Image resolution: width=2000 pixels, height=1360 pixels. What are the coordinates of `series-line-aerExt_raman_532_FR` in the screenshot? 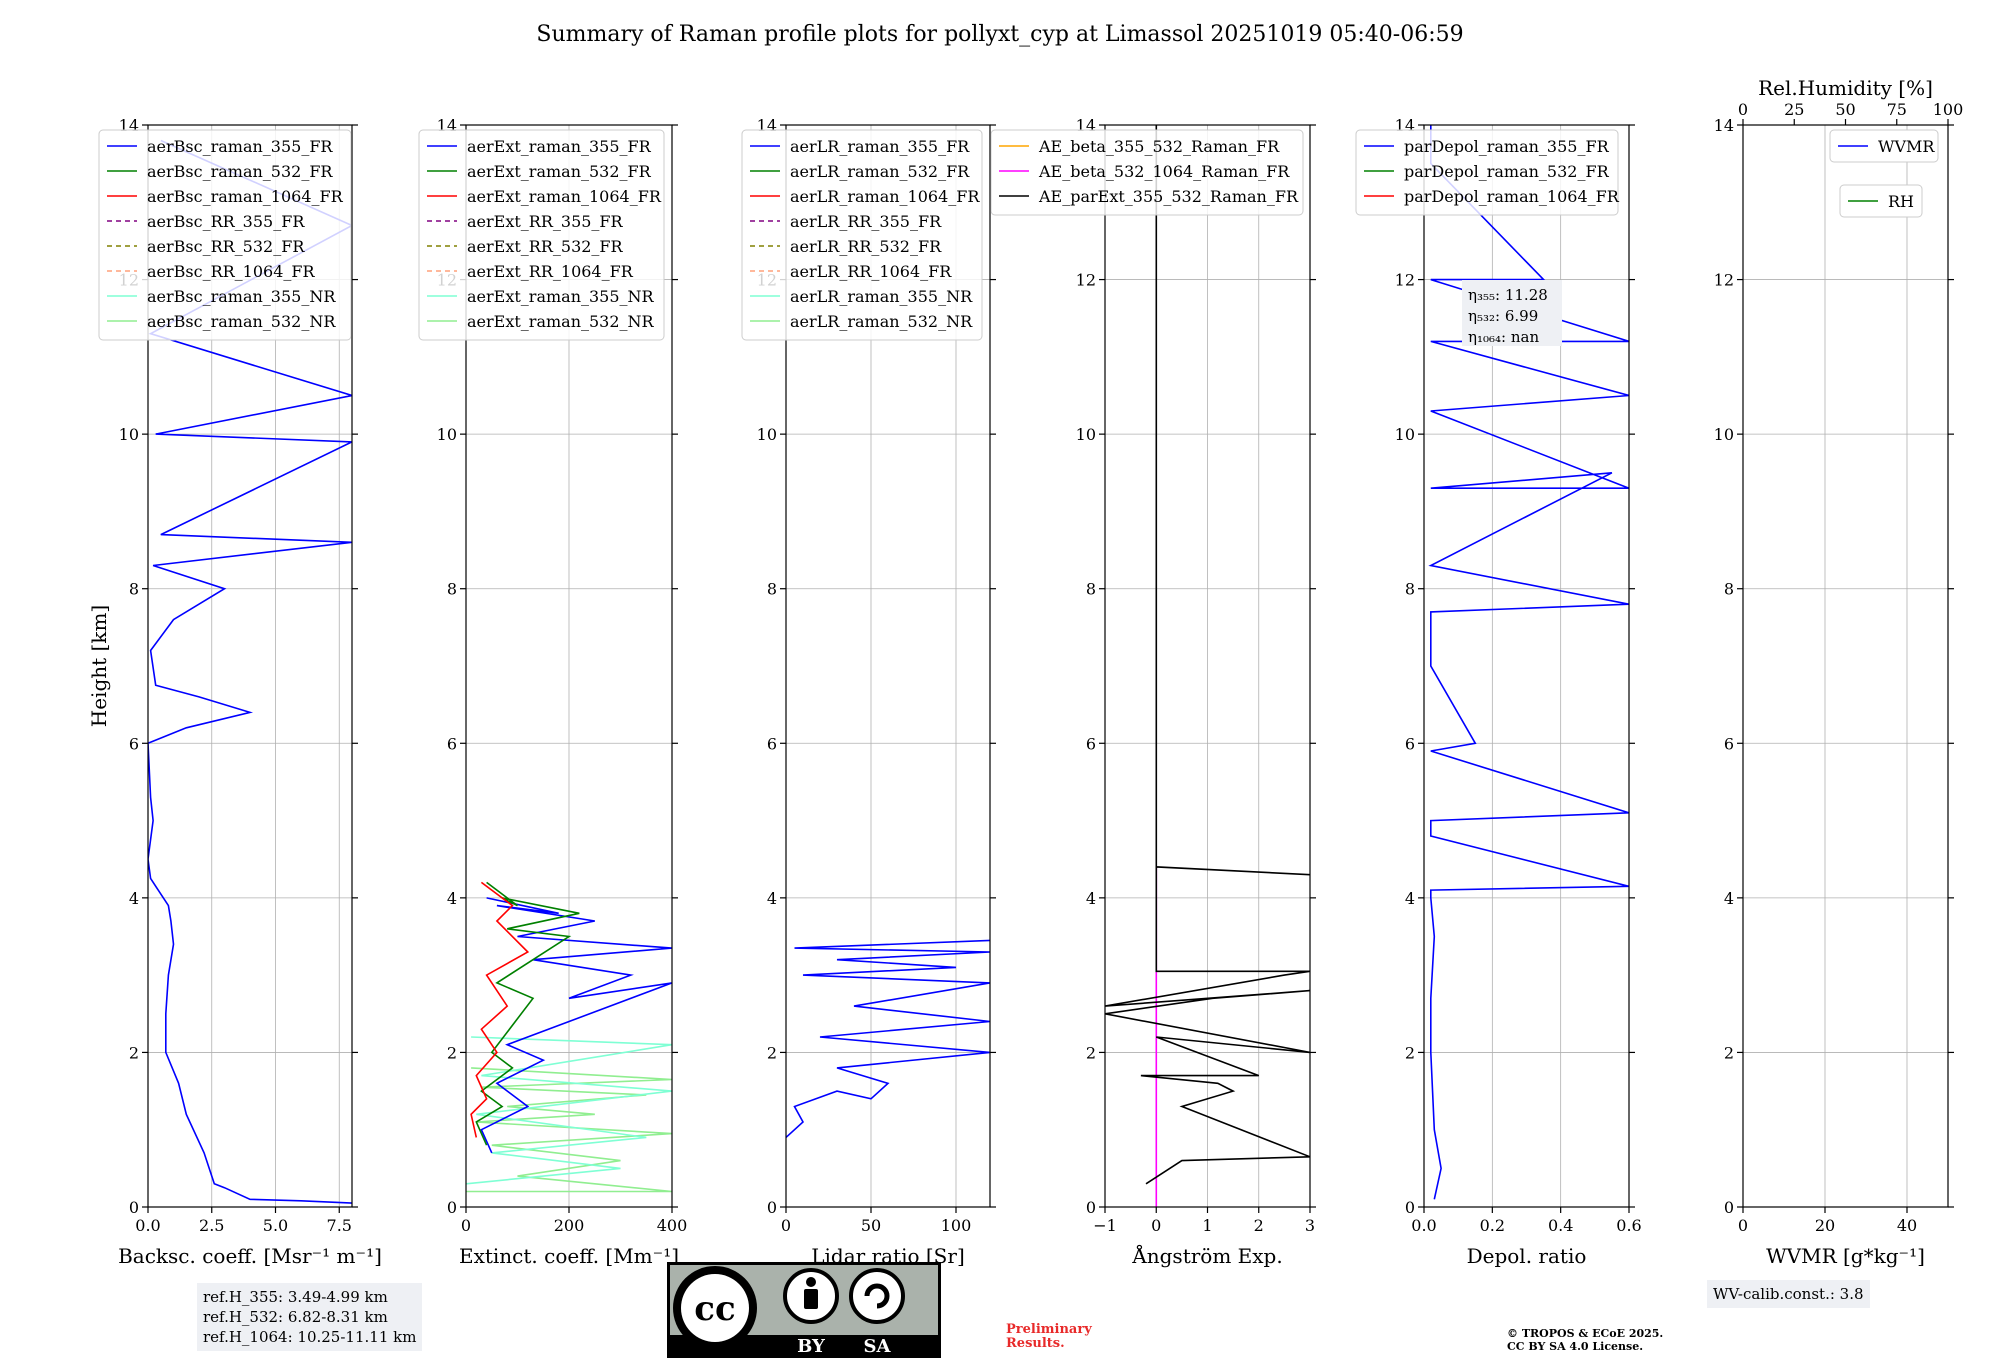 It's located at (527, 1013).